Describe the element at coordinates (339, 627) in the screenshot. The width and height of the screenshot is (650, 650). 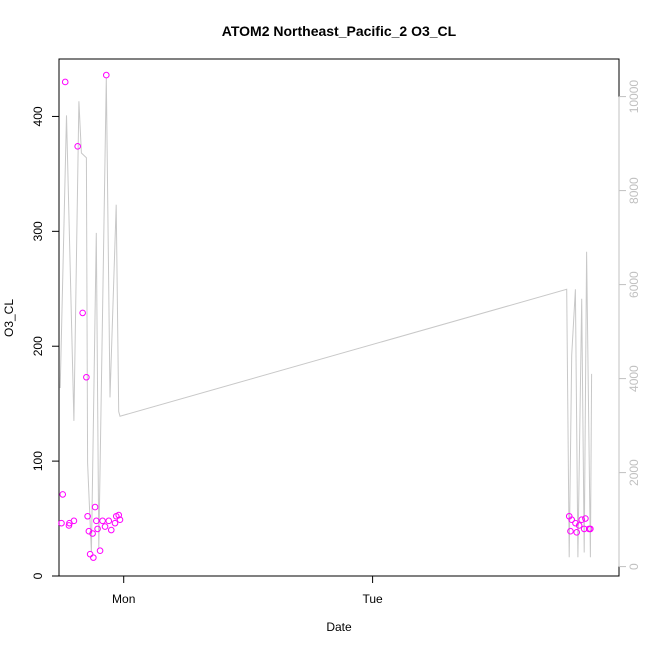
I see `x-axis-label: Date` at that location.